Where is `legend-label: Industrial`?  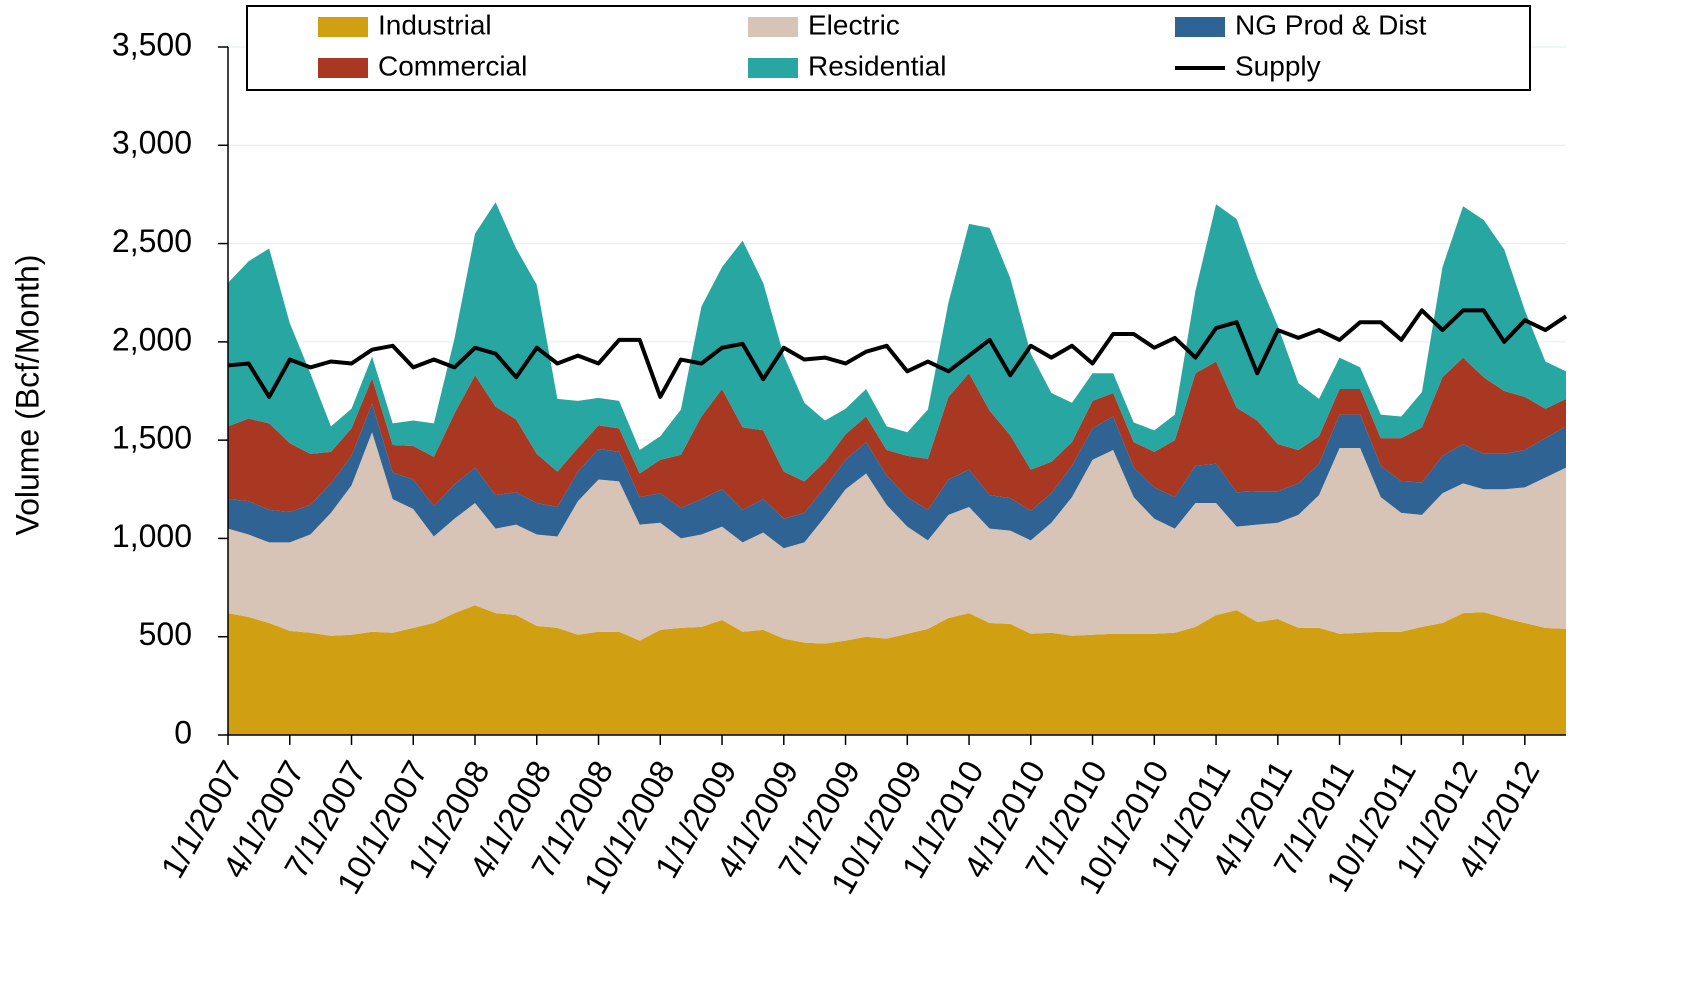
legend-label: Industrial is located at coordinates (435, 24).